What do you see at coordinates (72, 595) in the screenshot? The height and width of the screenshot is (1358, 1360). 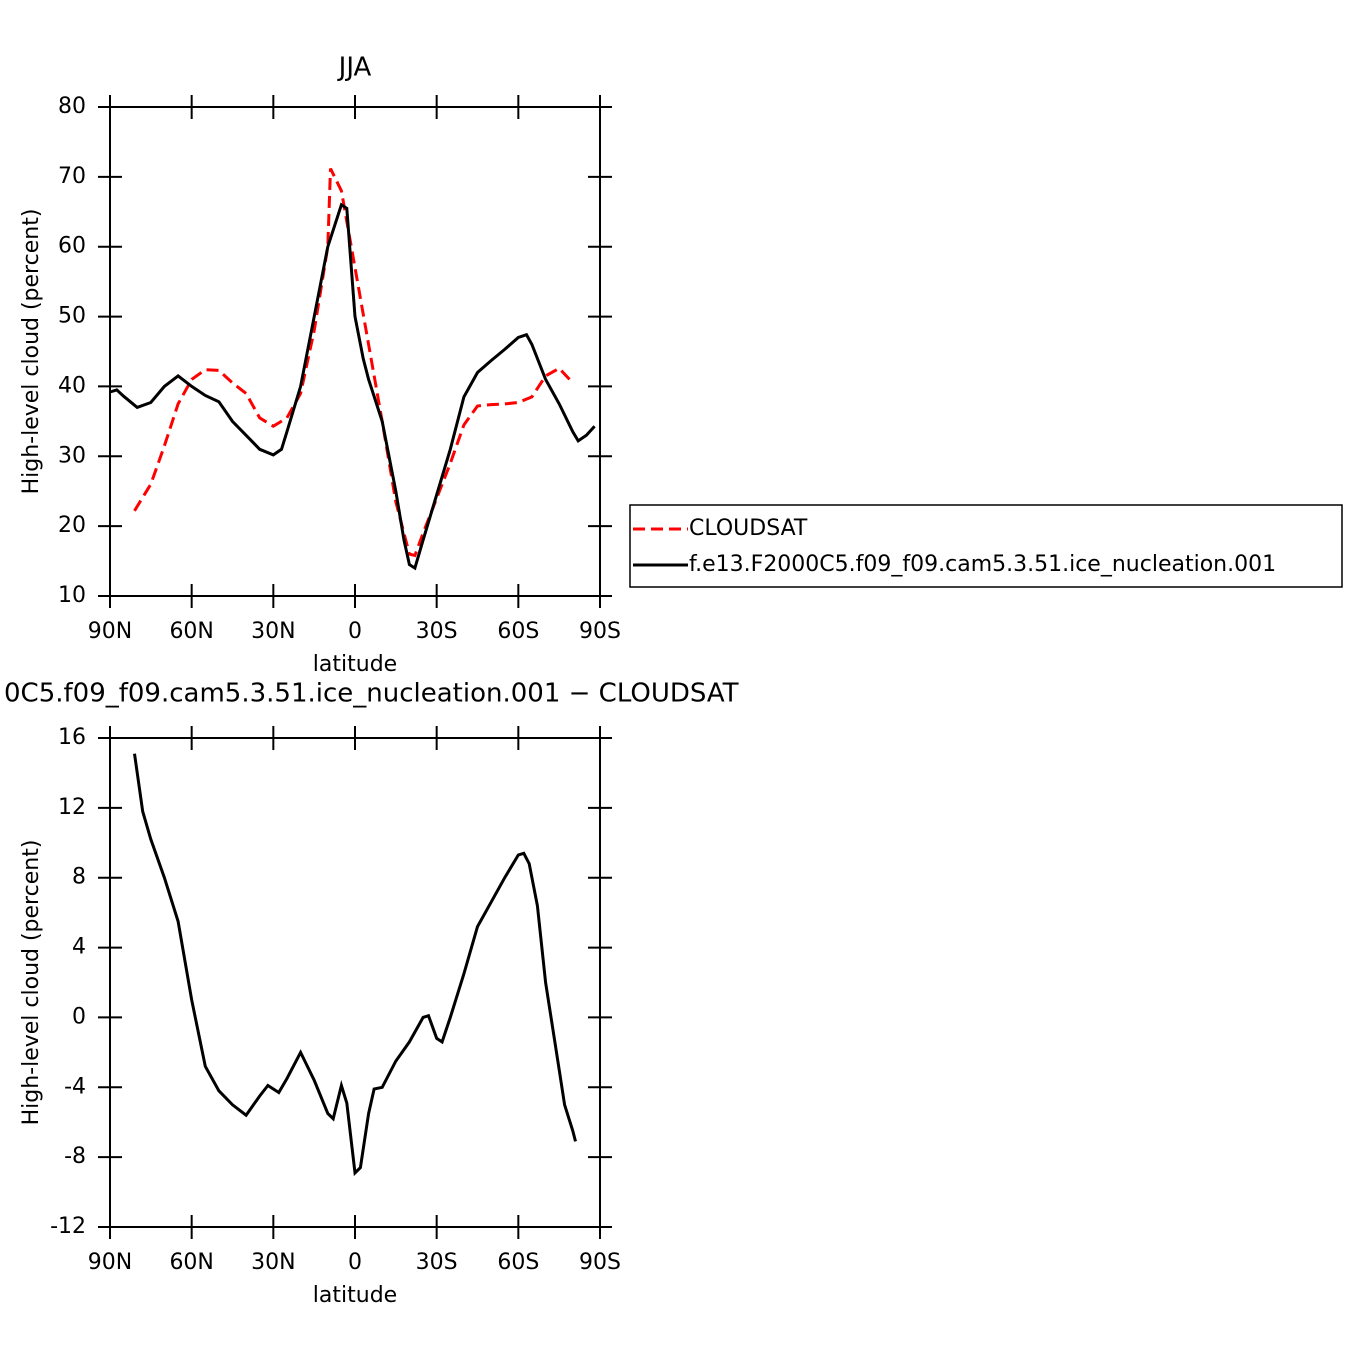 I see `y-tick-label: 10` at bounding box center [72, 595].